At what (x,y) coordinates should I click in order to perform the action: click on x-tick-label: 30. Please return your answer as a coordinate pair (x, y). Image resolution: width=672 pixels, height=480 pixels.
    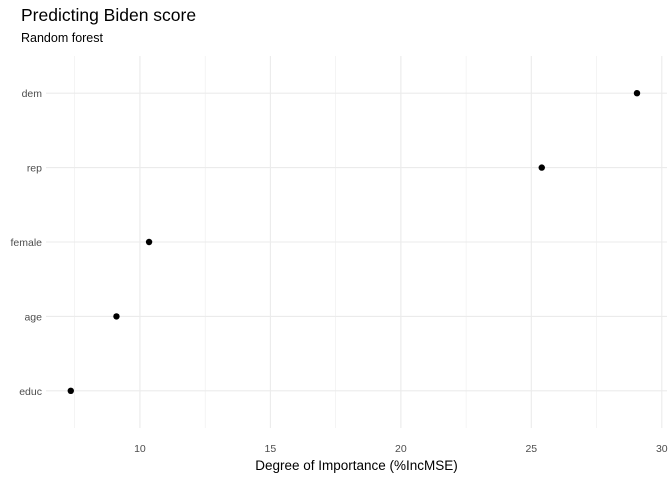
    Looking at the image, I should click on (662, 449).